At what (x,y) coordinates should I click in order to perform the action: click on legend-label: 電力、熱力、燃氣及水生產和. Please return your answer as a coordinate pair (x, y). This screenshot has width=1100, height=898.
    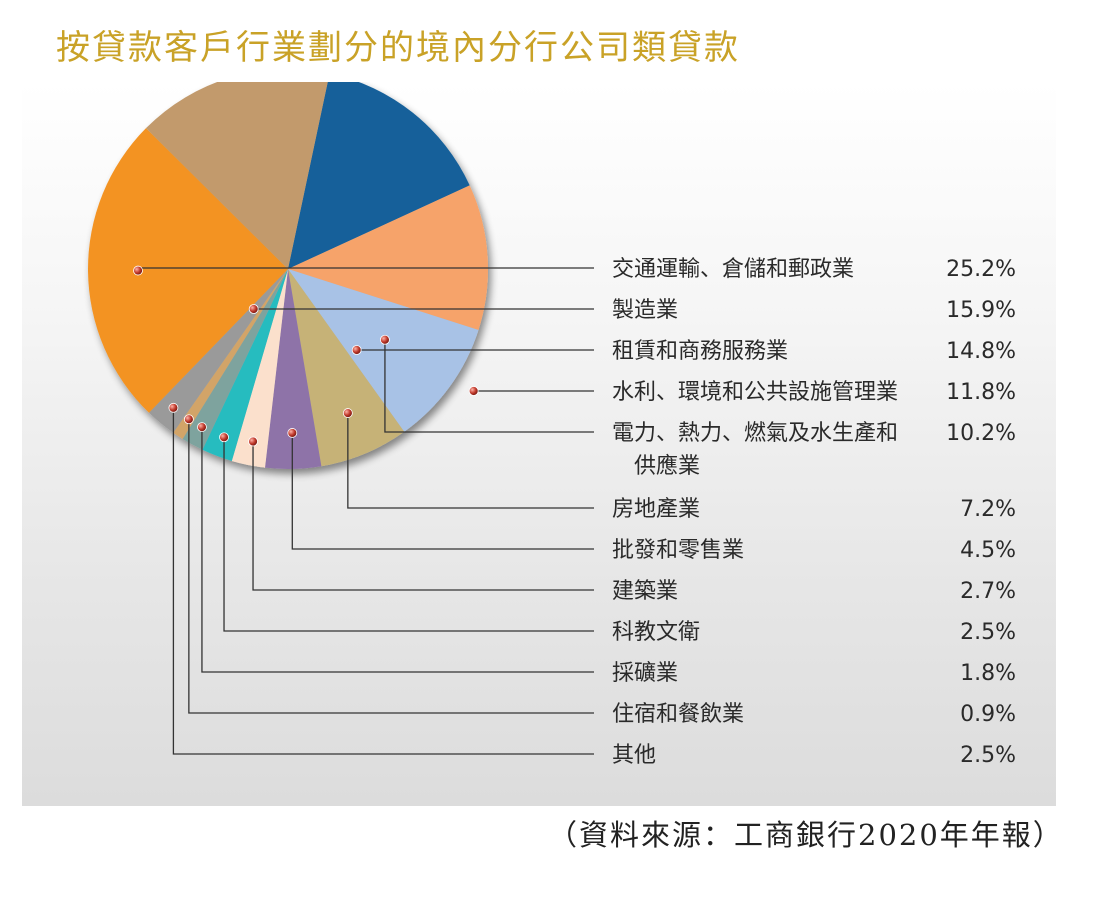
    Looking at the image, I should click on (755, 433).